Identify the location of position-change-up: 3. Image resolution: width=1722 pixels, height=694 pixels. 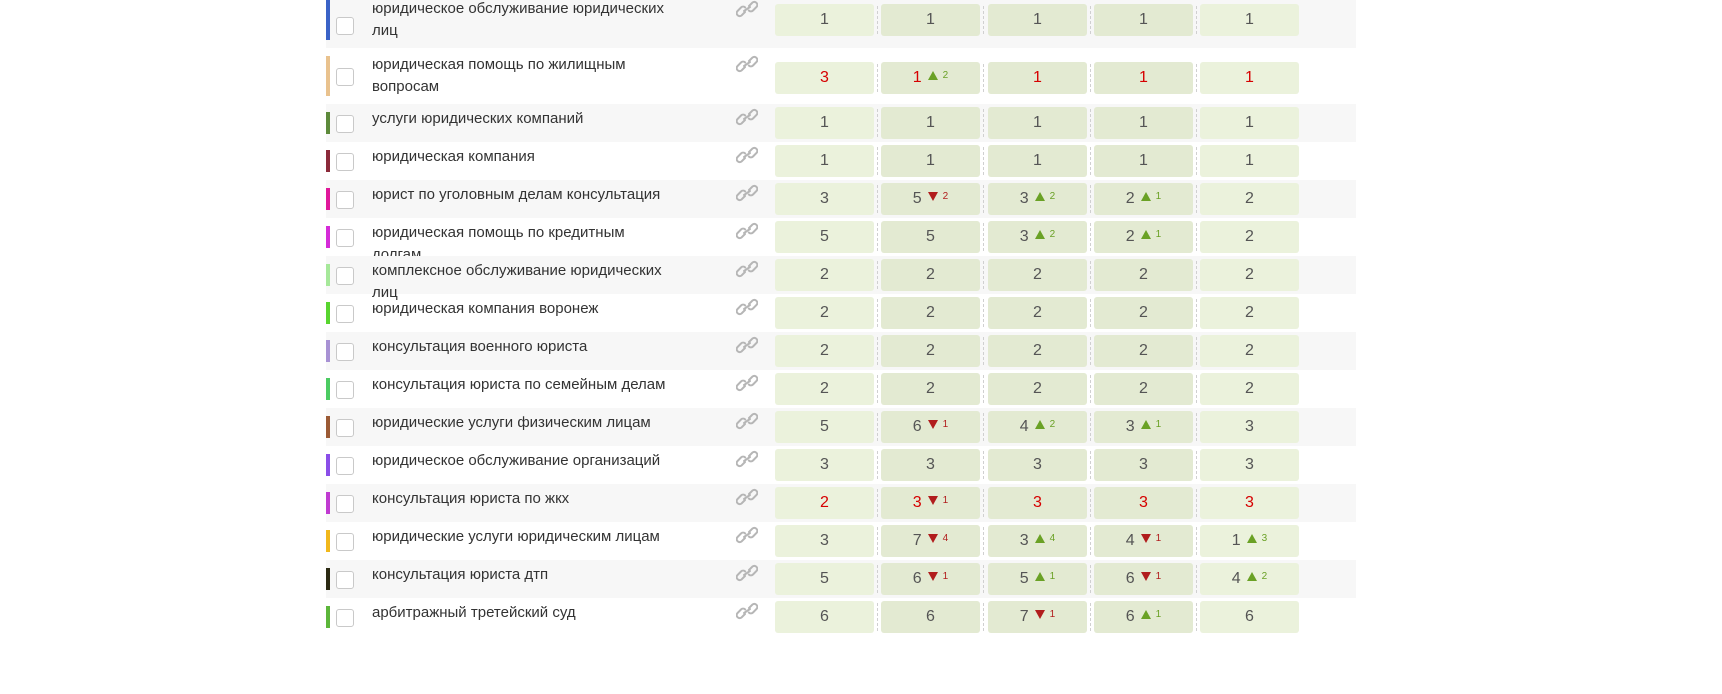
(1256, 539).